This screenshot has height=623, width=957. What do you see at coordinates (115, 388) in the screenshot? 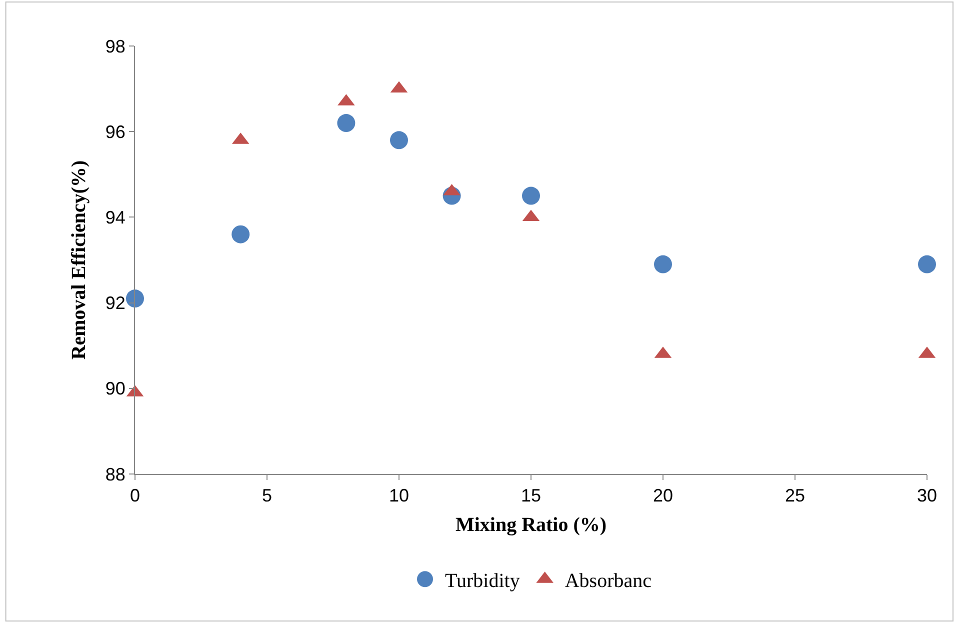
I see `y-tick-label: 90` at bounding box center [115, 388].